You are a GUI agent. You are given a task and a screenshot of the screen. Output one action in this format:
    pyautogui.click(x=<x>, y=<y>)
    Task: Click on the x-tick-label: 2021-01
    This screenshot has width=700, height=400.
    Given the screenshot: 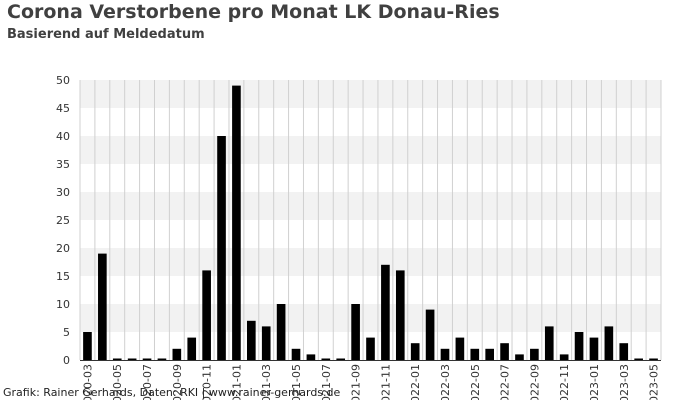 What is the action you would take?
    pyautogui.click(x=236, y=382)
    